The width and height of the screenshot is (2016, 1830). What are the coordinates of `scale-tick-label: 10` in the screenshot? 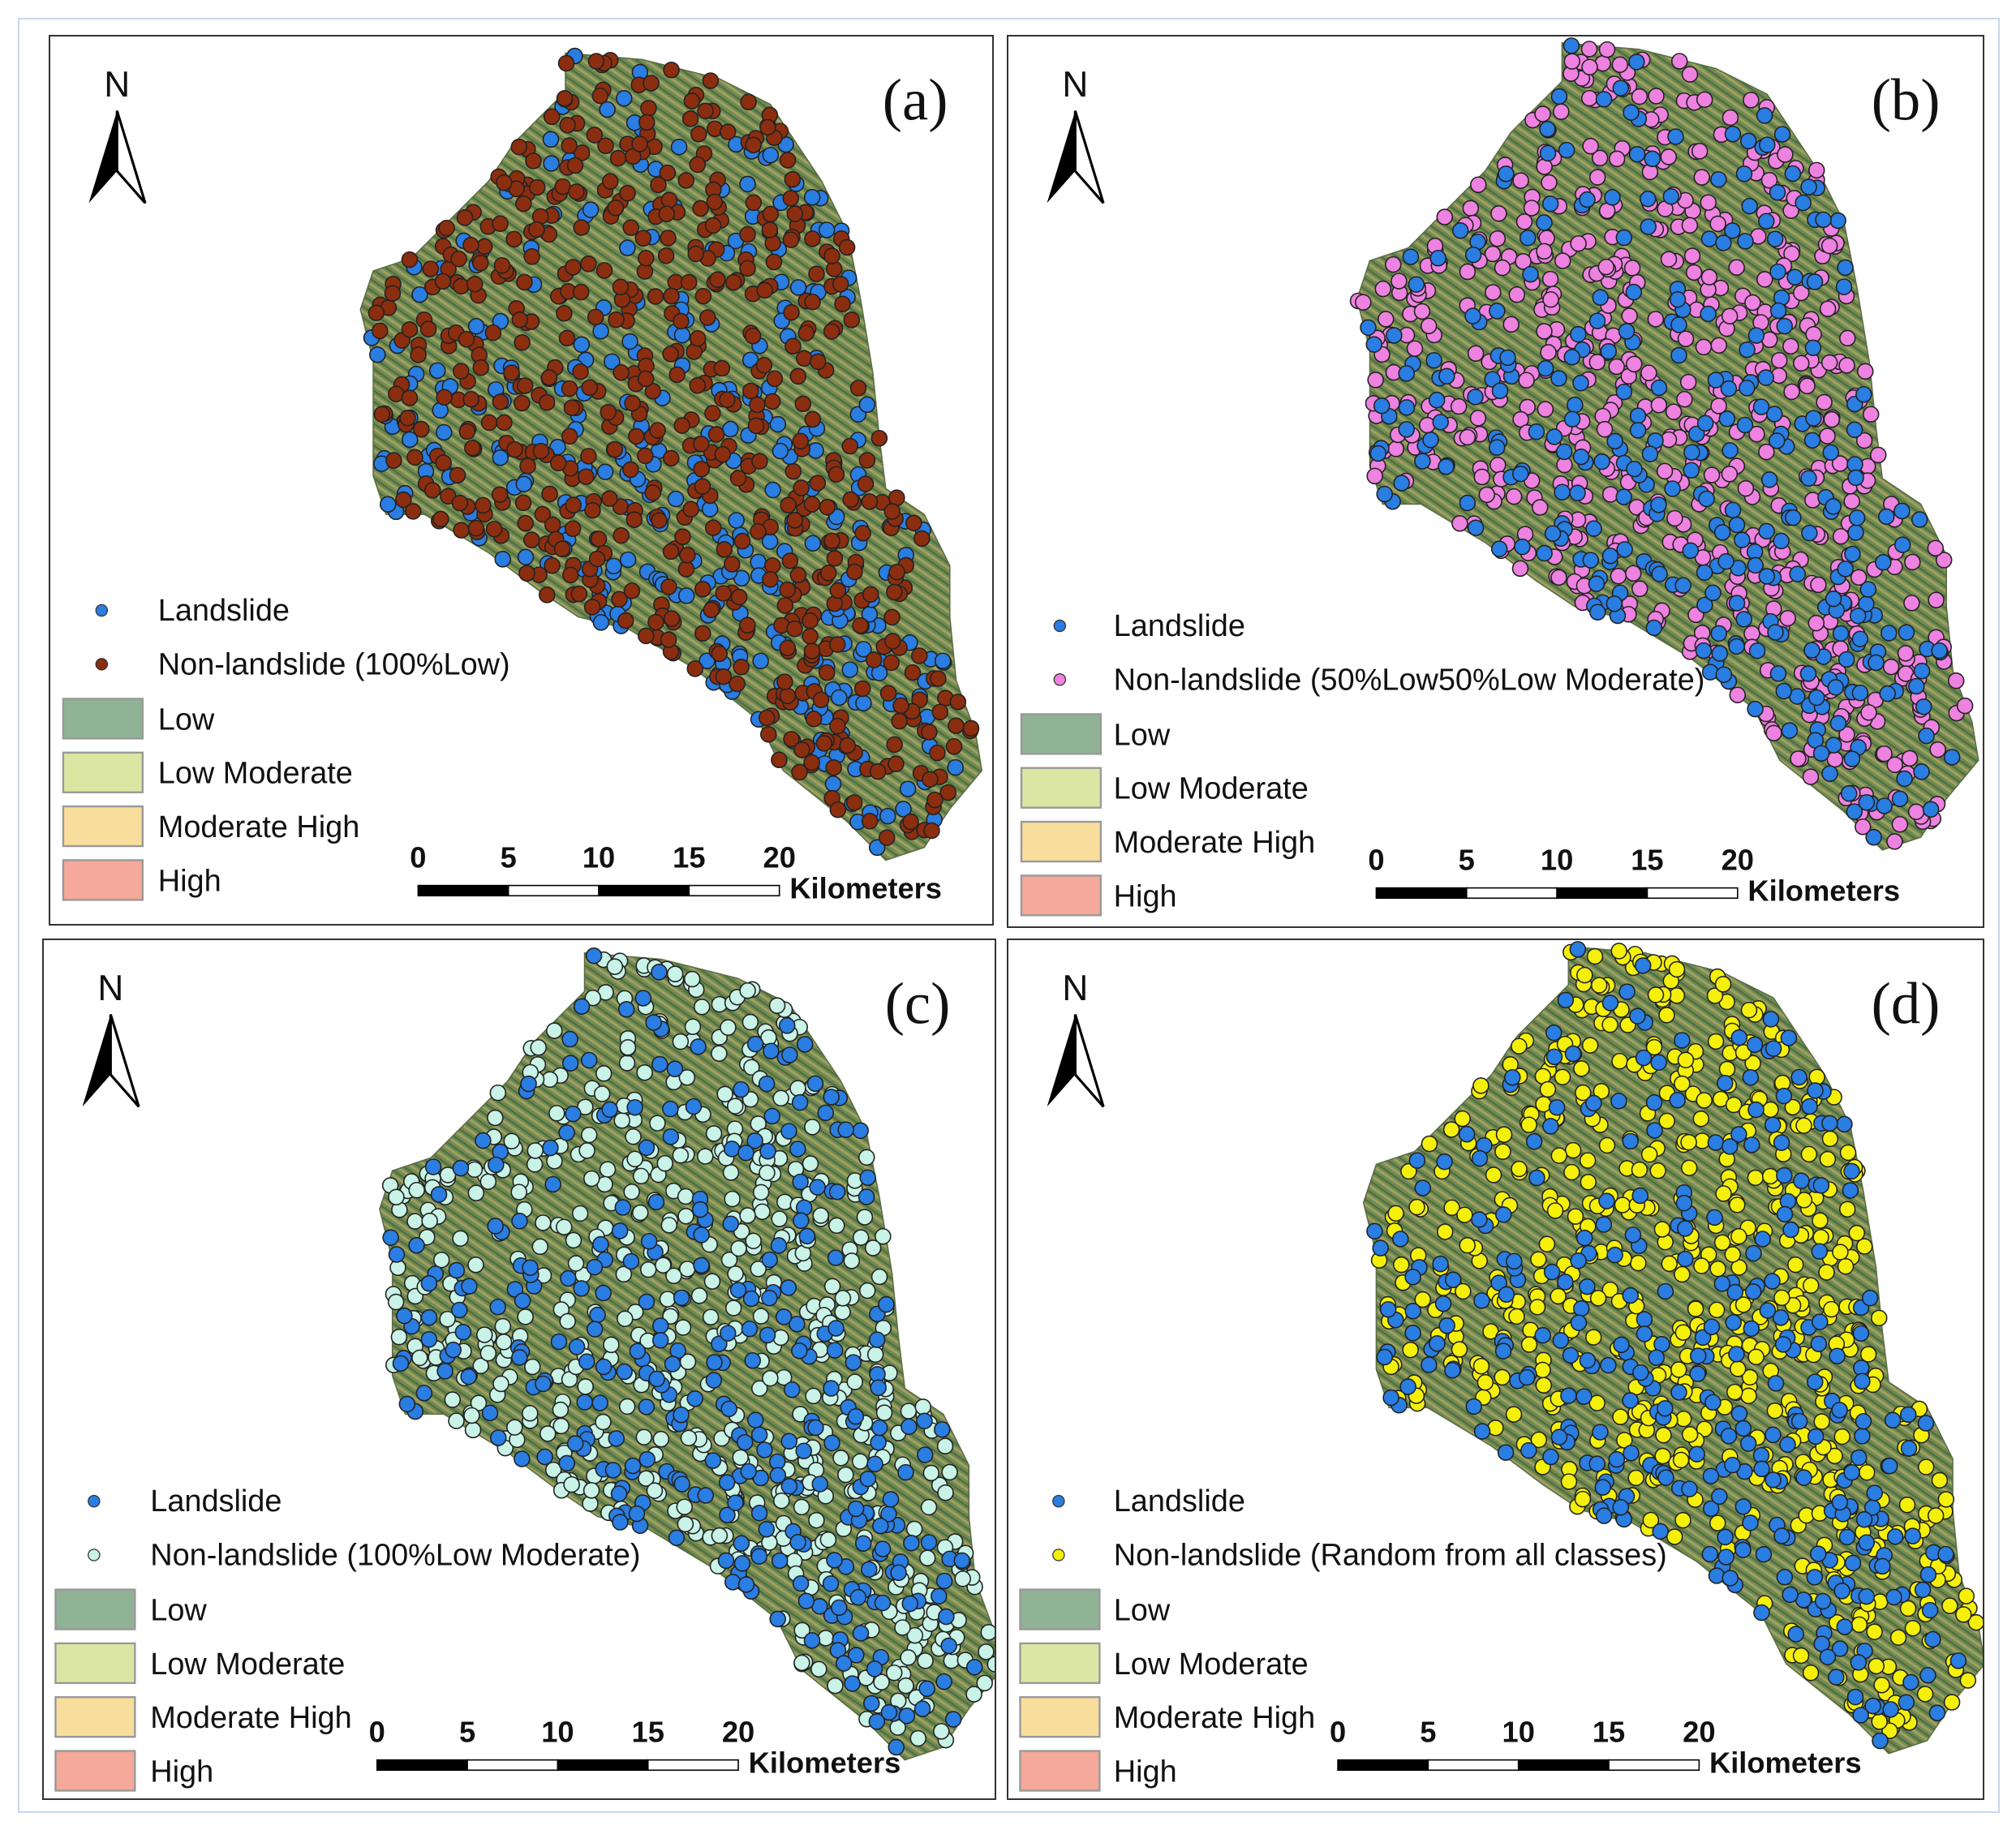 It's located at (598, 857).